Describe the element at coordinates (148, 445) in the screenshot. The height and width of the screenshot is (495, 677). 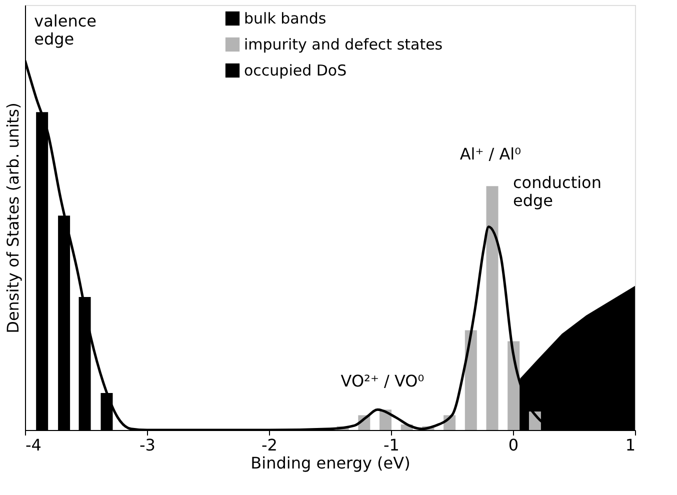
I see `x-tick-label: -3` at that location.